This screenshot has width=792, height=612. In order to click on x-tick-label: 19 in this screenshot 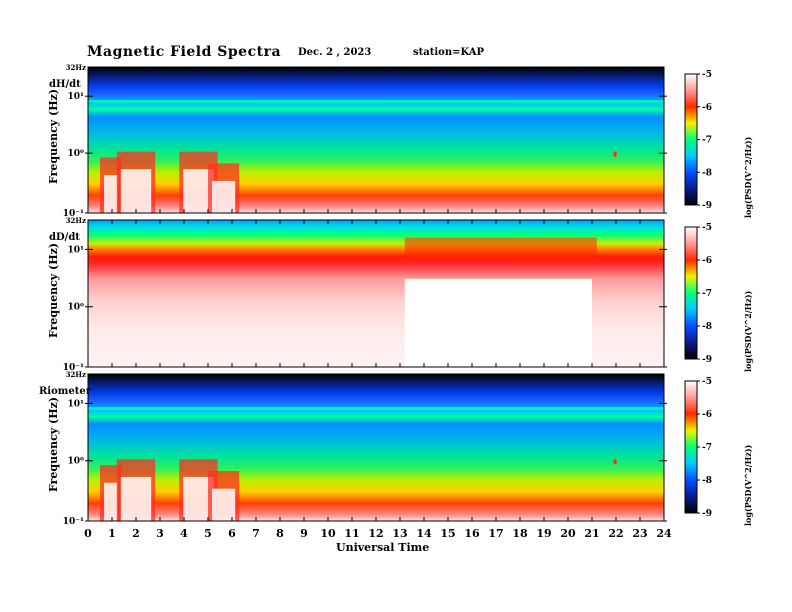, I will do `click(543, 533)`.